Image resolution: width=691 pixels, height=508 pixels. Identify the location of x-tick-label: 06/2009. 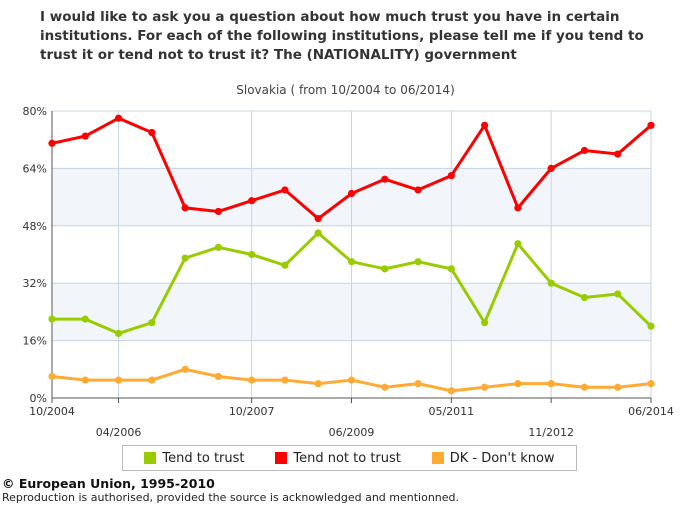
(352, 432).